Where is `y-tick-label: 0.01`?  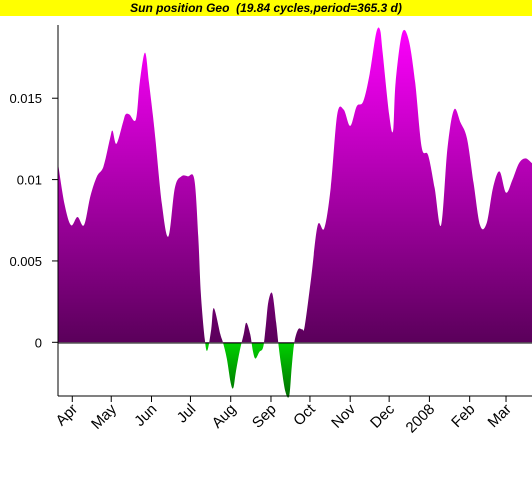
y-tick-label: 0.01 is located at coordinates (29, 180).